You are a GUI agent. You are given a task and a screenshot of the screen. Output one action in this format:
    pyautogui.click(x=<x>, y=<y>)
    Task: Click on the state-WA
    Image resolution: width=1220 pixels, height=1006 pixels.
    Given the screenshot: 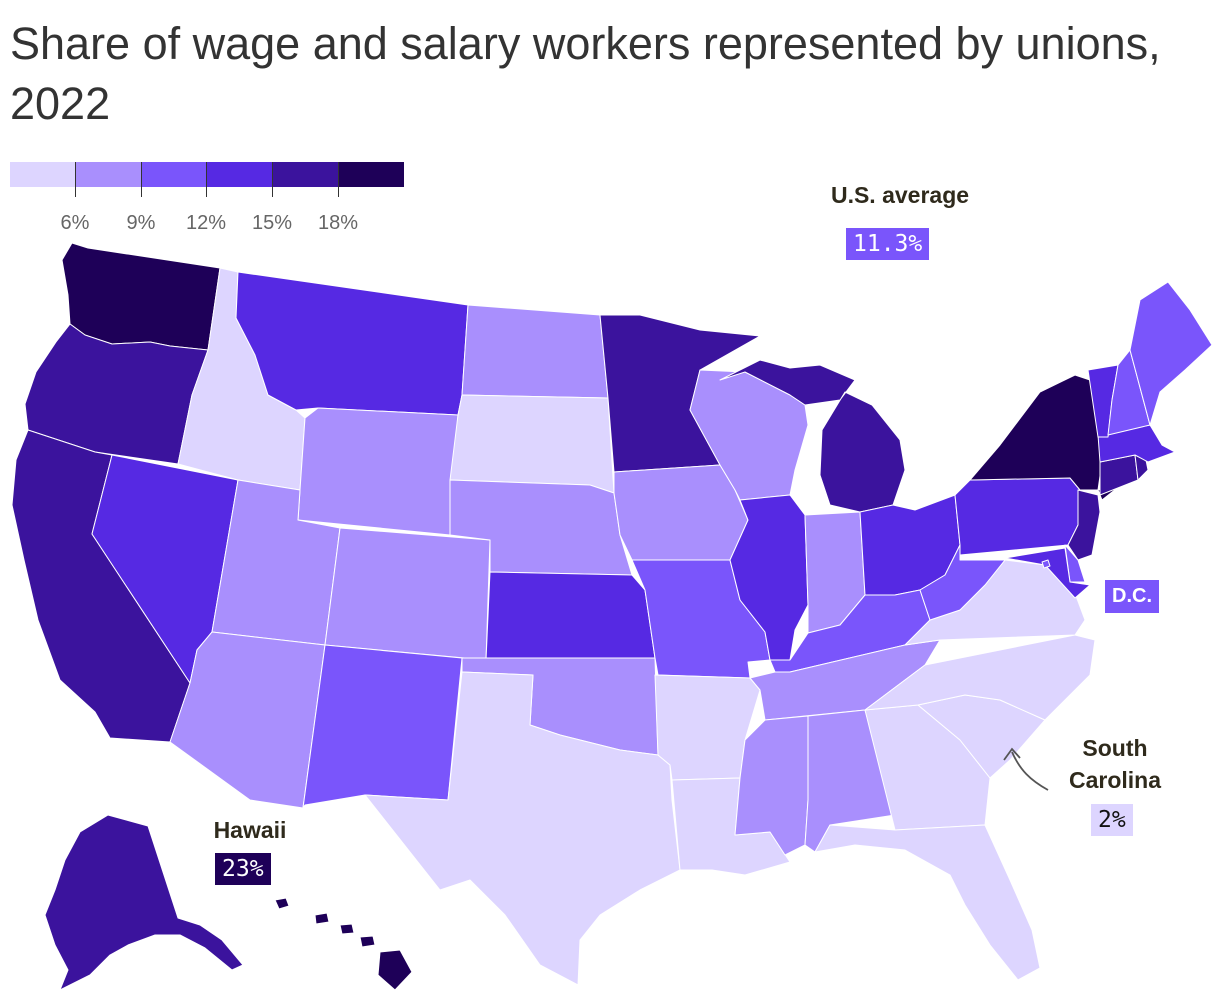 What is the action you would take?
    pyautogui.click(x=141, y=296)
    